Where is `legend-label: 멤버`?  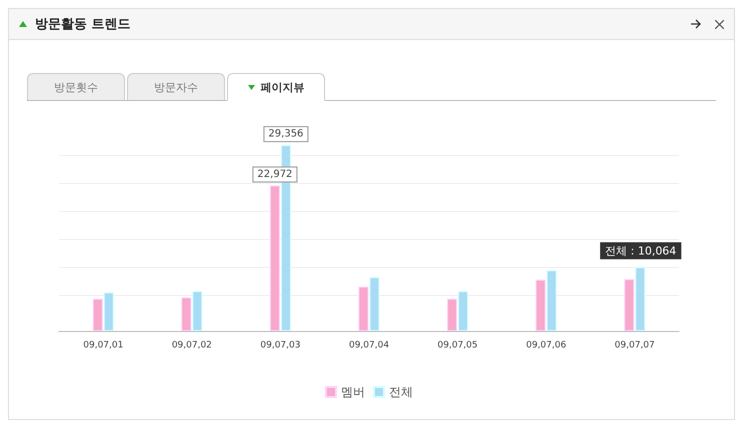 legend-label: 멤버 is located at coordinates (353, 392).